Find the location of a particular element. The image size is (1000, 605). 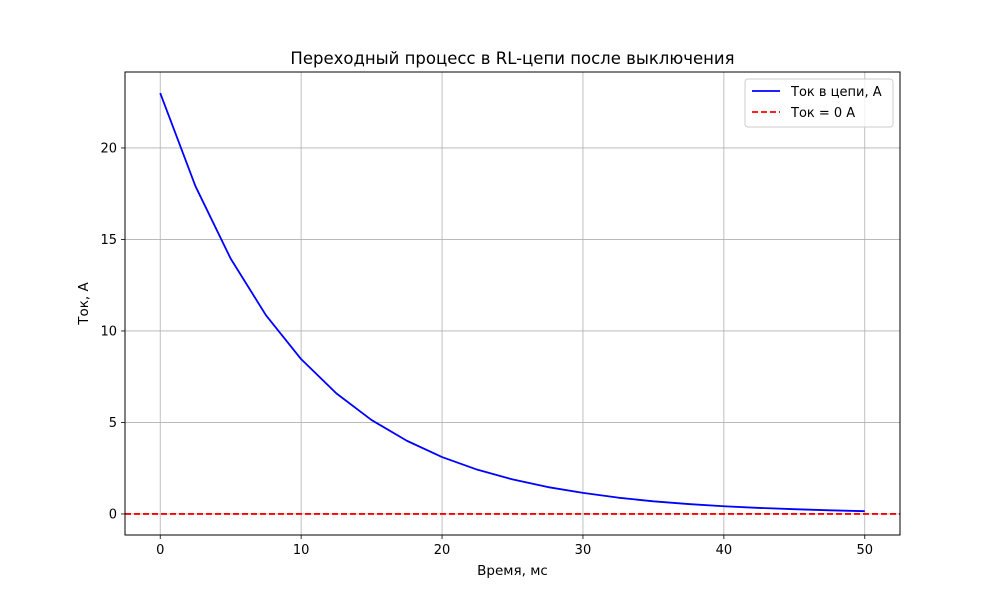

x-tick-label: 40 is located at coordinates (724, 550).